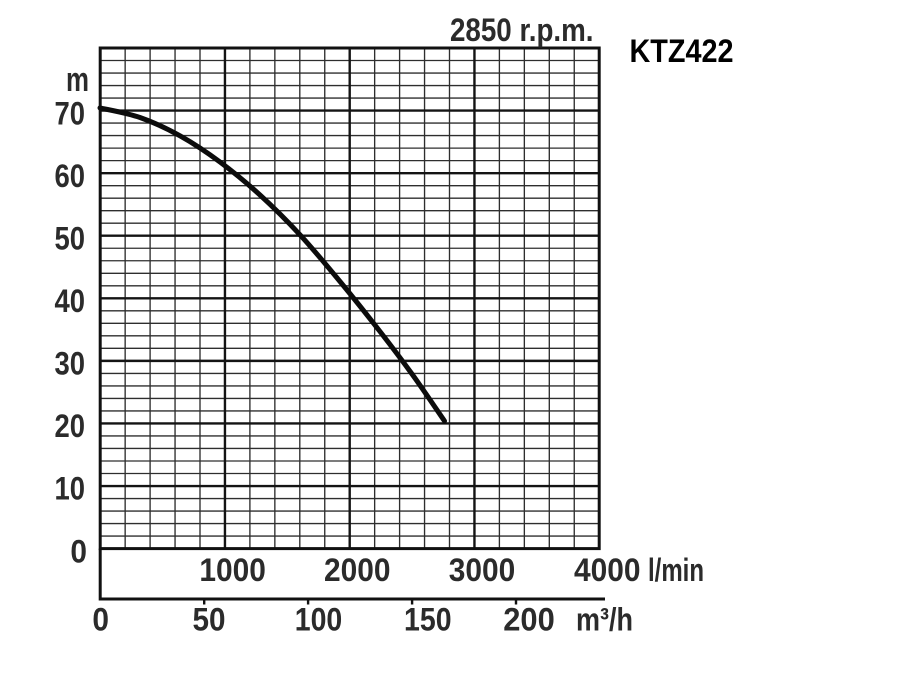  What do you see at coordinates (604, 620) in the screenshot?
I see `svg-text: m³/h` at bounding box center [604, 620].